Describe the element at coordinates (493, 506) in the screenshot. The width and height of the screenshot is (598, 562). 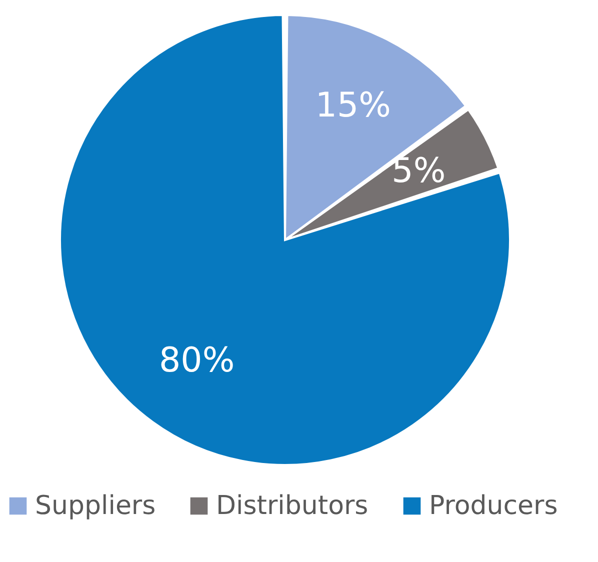
I see `legend-label: Producers` at that location.